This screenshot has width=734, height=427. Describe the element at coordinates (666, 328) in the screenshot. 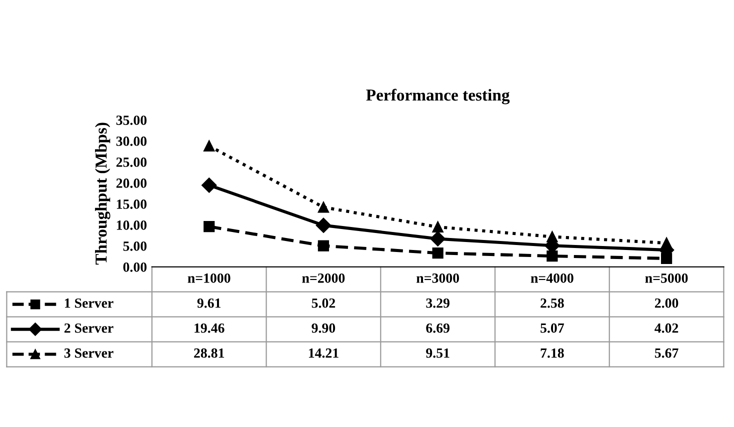

I see `data-label: 4.02` at that location.